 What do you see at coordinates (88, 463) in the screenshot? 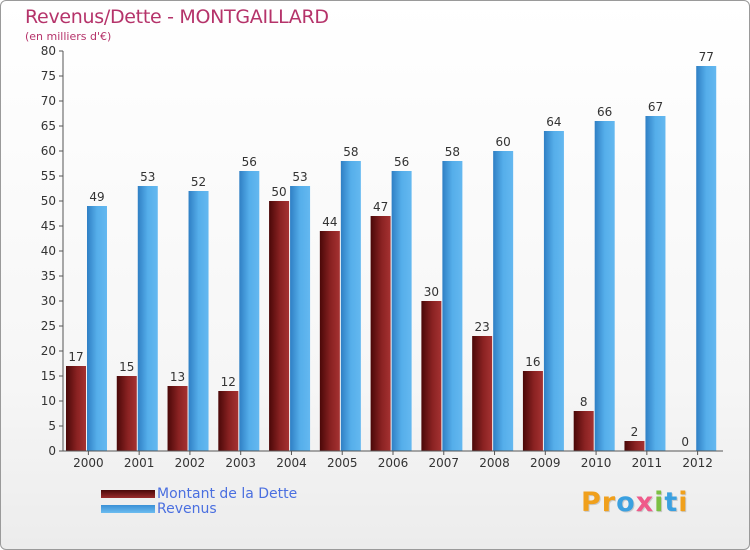
I see `x-tick-label: 2000` at bounding box center [88, 463].